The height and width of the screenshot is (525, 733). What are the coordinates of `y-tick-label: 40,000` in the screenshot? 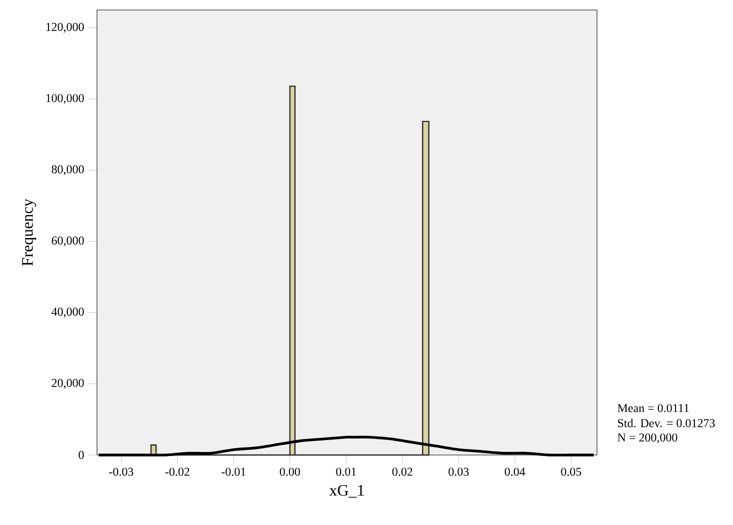 It's located at (68, 313).